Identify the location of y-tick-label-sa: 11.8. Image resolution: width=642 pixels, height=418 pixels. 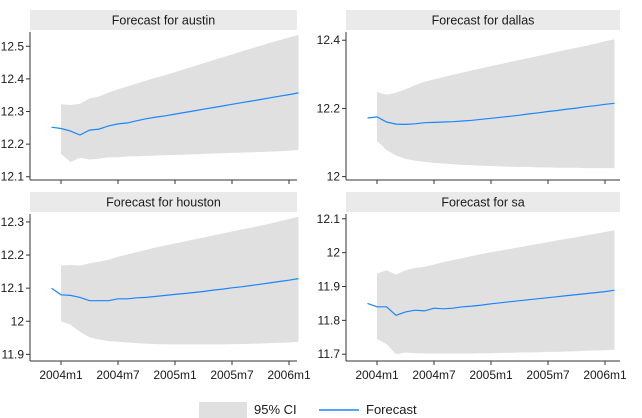
(329, 320).